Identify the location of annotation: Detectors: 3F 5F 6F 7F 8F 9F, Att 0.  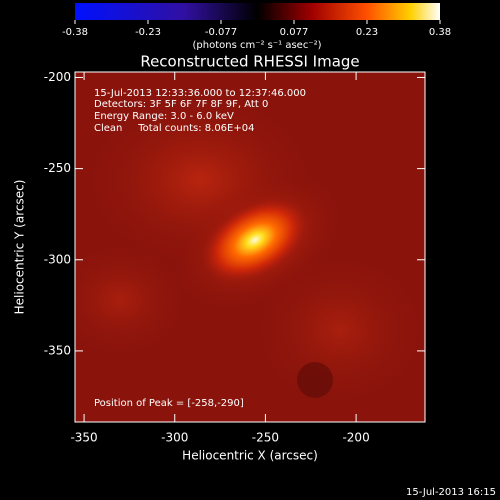
(181, 104).